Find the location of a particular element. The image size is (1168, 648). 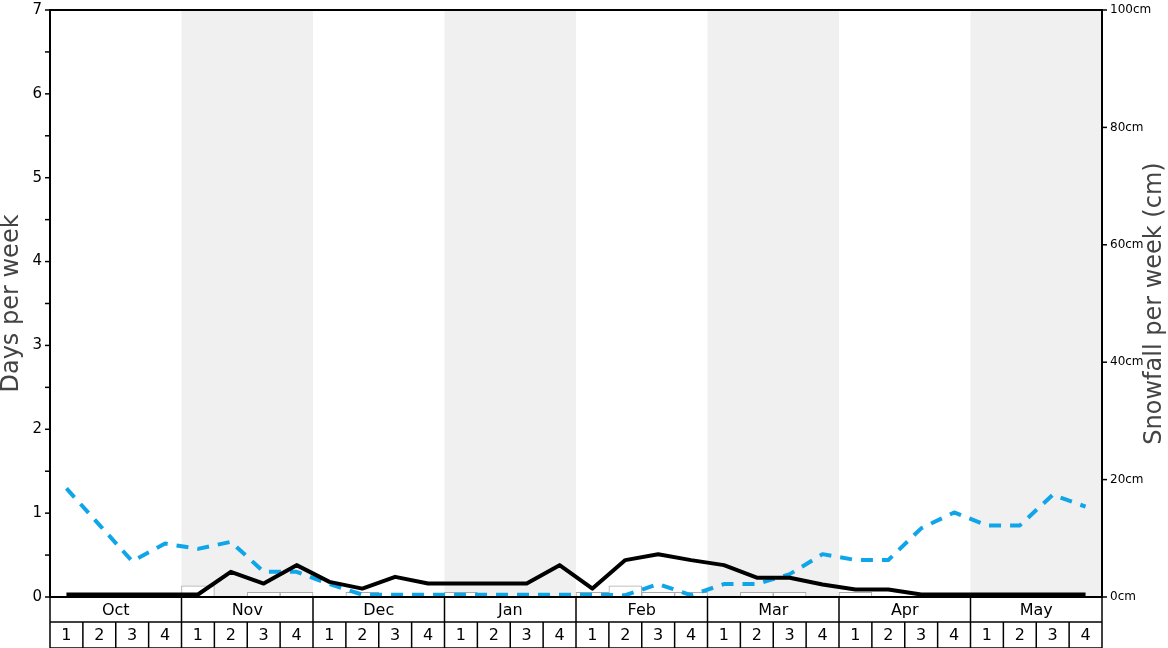

text: May is located at coordinates (1036, 609).